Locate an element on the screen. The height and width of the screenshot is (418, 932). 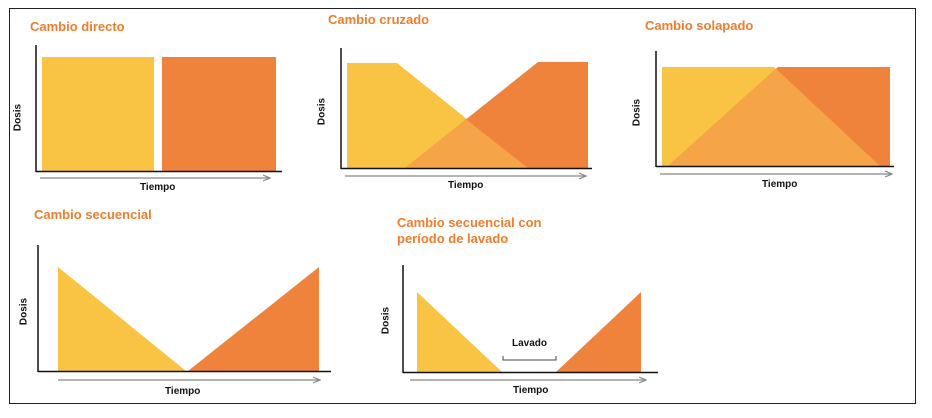
panel-cambio-solapado is located at coordinates (774, 112).